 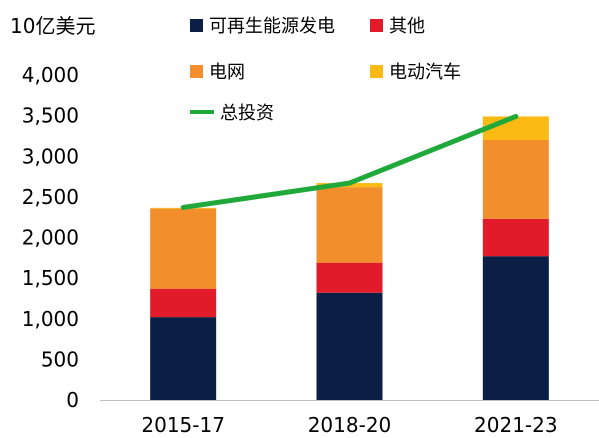 What do you see at coordinates (53, 26) in the screenshot?
I see `y-axis-unit-label: 10亿美元` at bounding box center [53, 26].